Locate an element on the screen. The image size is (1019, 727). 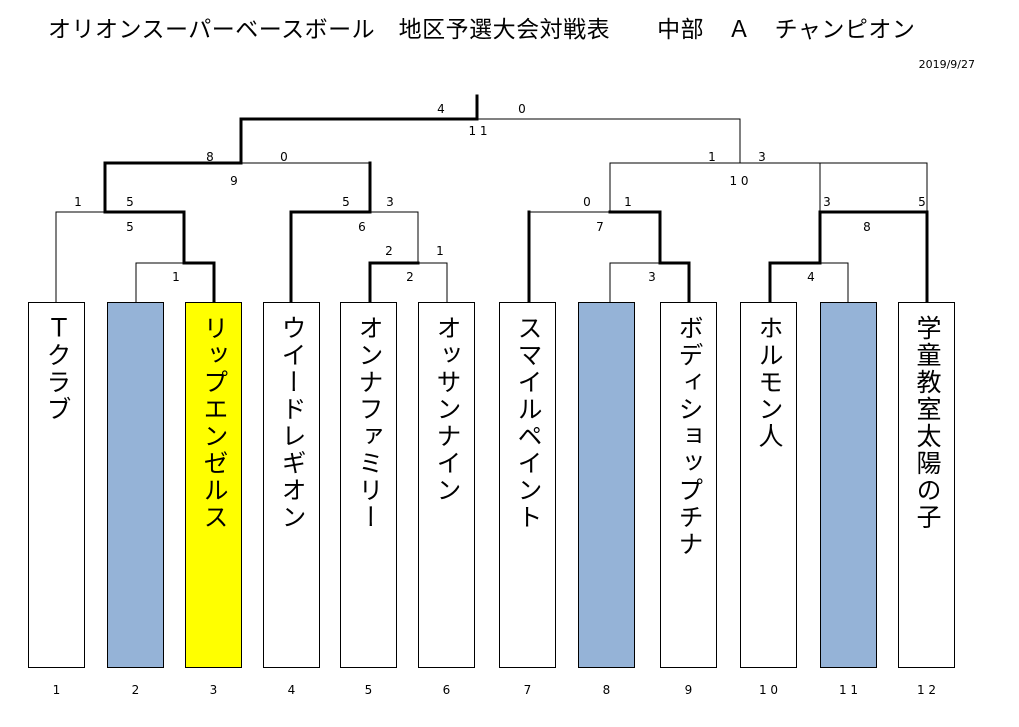
seed-number: 7 is located at coordinates (527, 690).